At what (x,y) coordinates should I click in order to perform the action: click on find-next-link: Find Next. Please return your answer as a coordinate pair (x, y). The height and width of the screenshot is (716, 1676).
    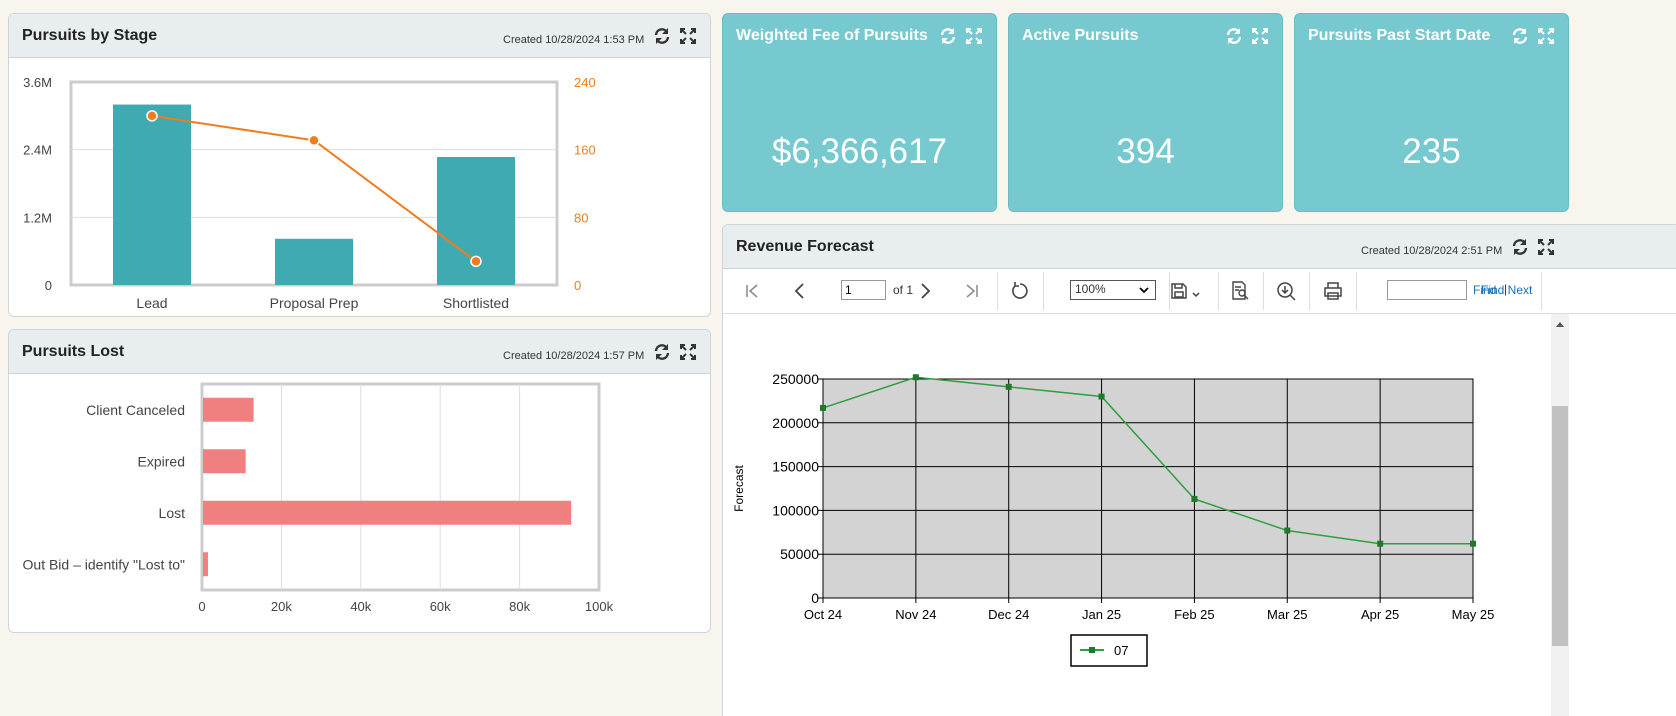
    Looking at the image, I should click on (1507, 290).